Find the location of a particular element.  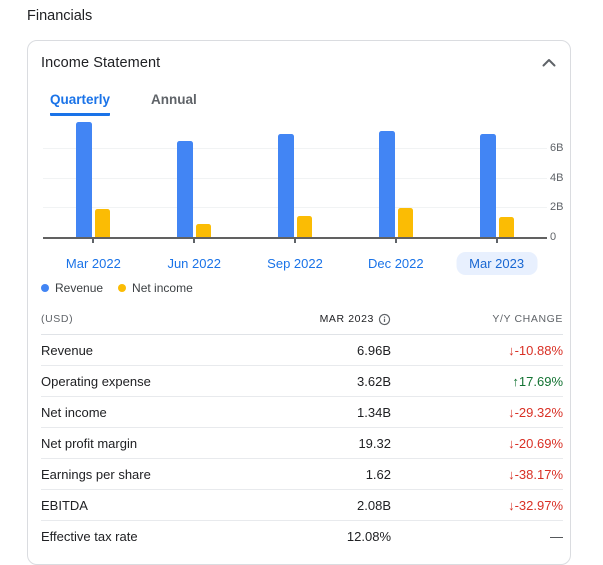

y-axis-label: 0 is located at coordinates (553, 237).